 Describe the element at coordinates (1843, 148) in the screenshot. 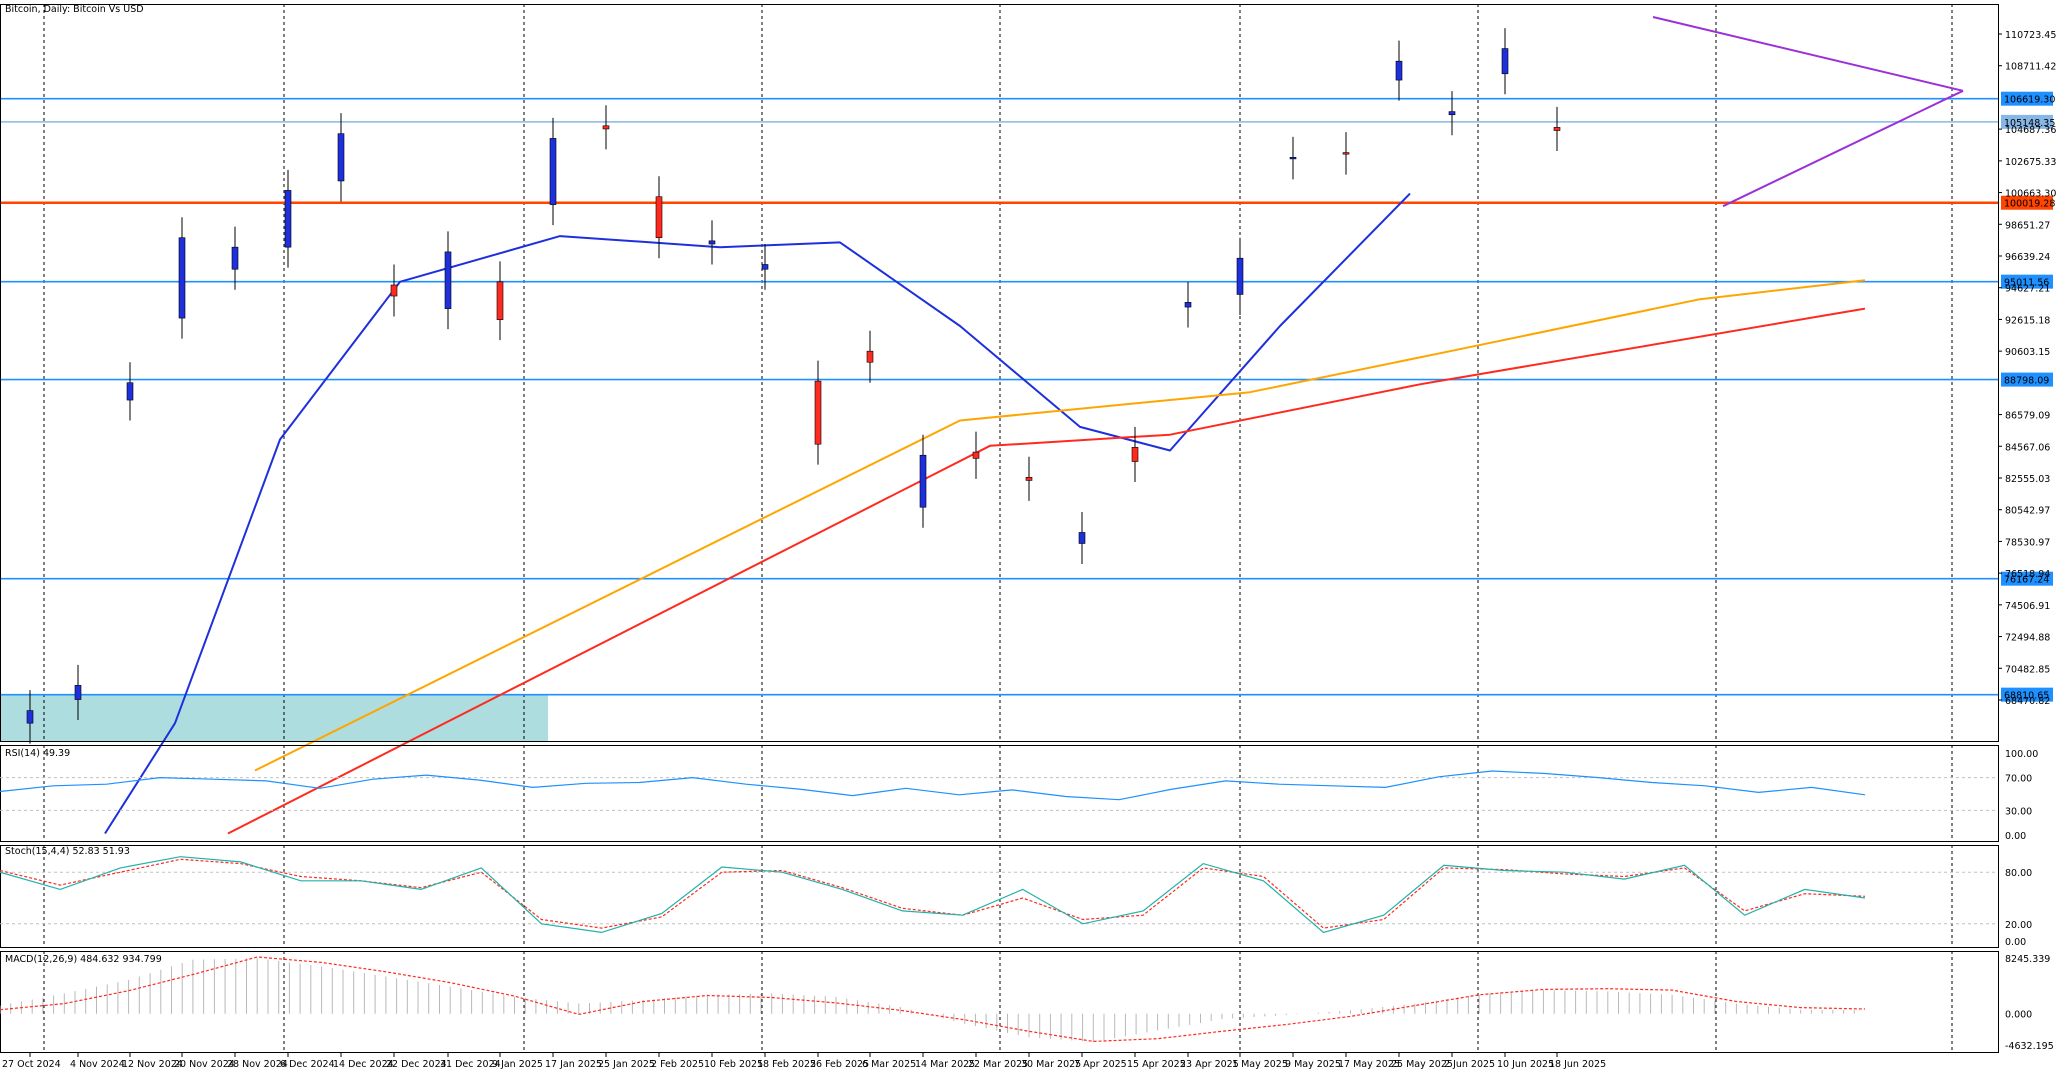

I see `triangle-lower` at that location.